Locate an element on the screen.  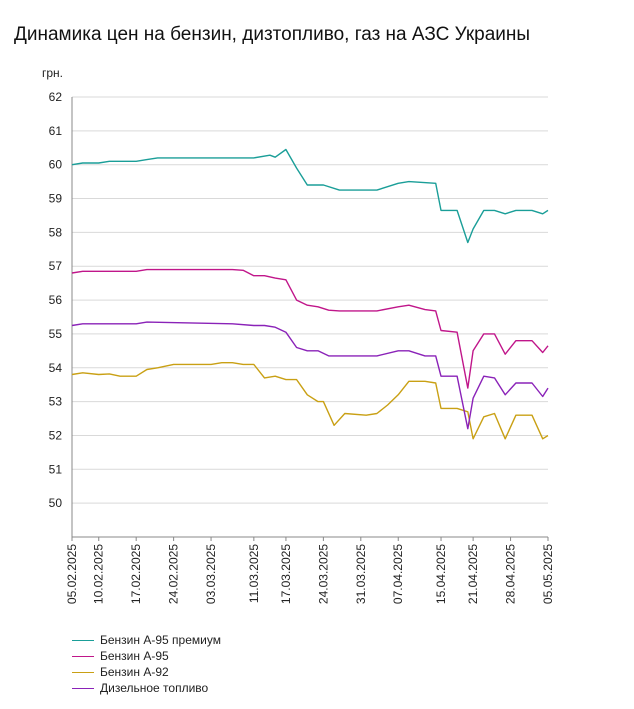
x-tick-label: 15.04.2025 is located at coordinates (441, 574).